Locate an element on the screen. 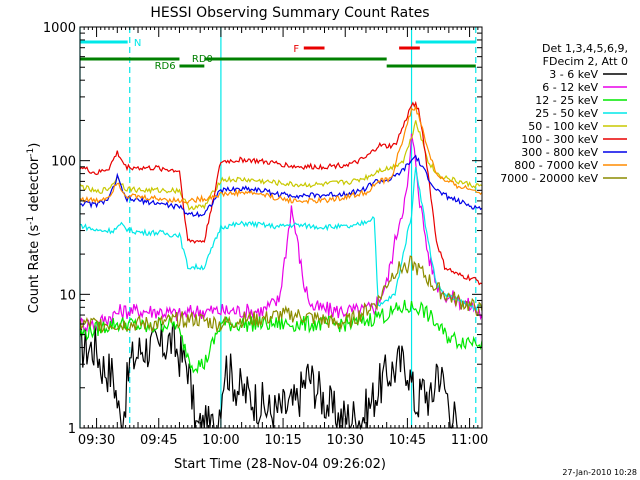 This screenshot has height=480, width=640. x-tick-label: 10:00 is located at coordinates (220, 440).